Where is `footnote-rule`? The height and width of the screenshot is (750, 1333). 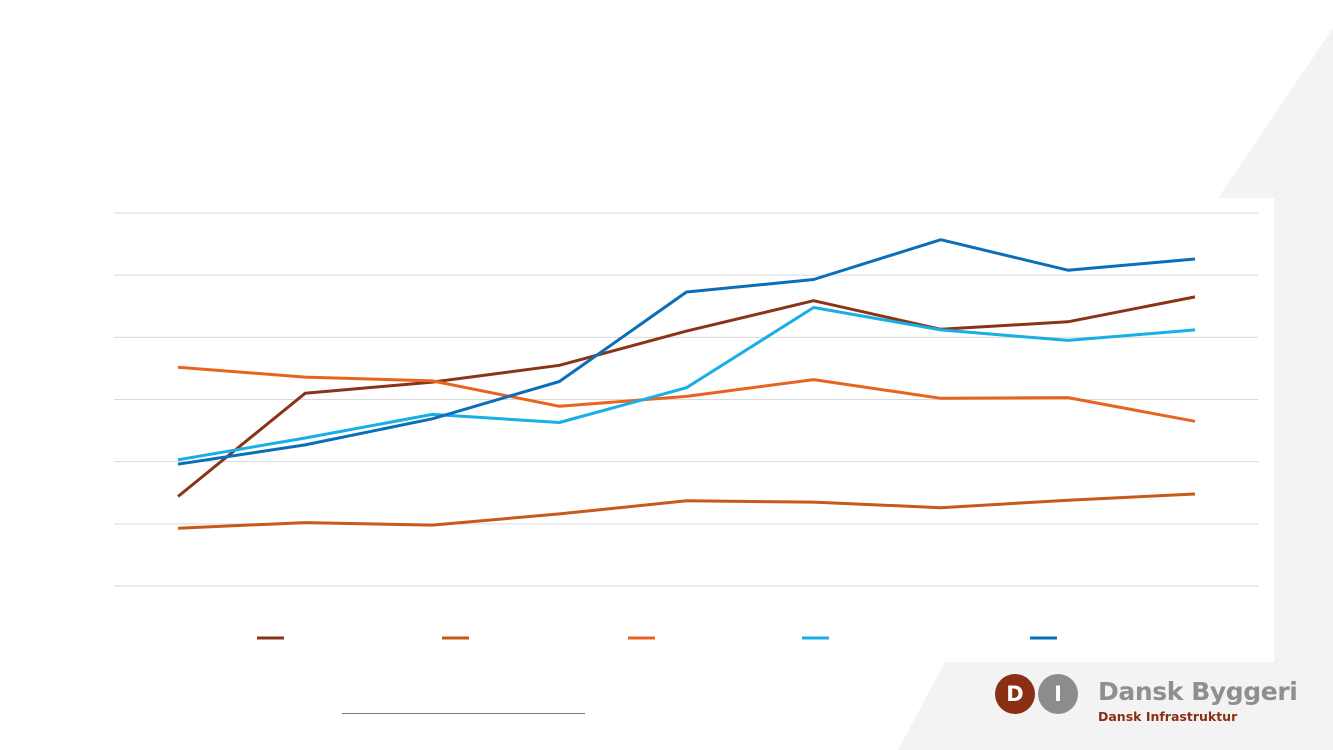
footnote-rule is located at coordinates (463, 713).